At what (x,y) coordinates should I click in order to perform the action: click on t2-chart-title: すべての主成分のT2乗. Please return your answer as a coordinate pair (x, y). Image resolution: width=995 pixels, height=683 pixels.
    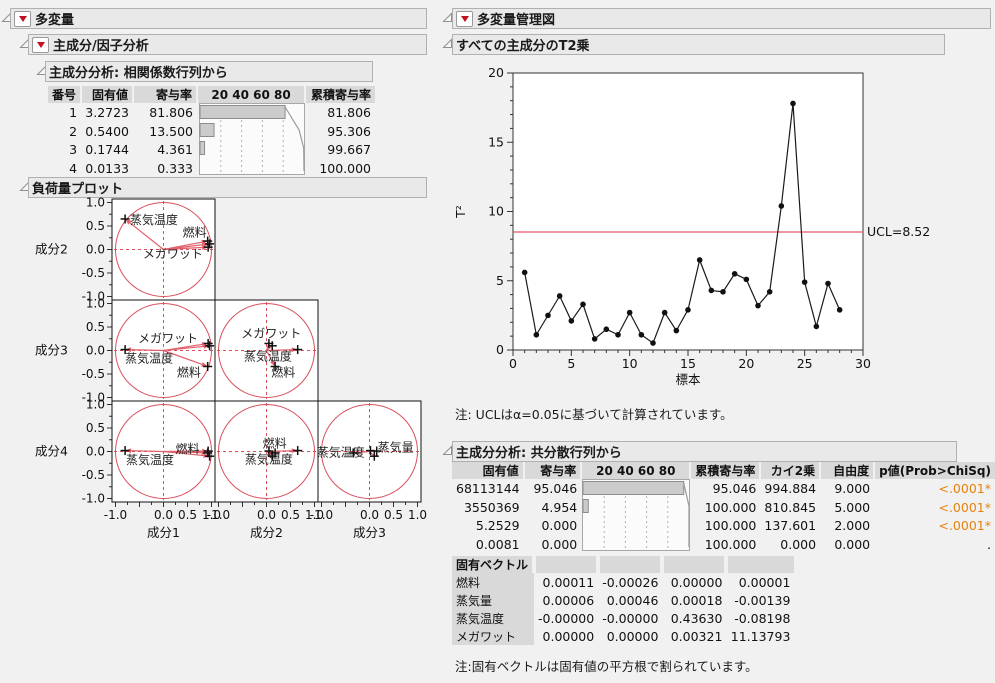
    Looking at the image, I should click on (523, 46).